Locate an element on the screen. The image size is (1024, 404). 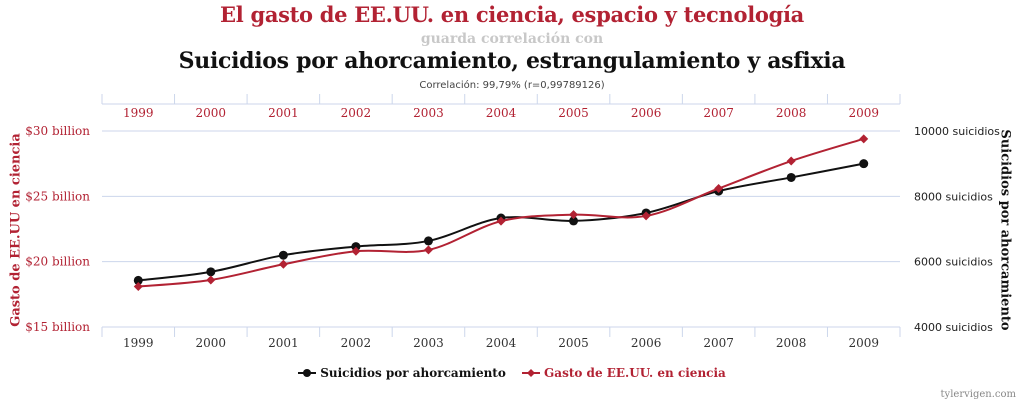
x-tick-label: 2007 is located at coordinates (718, 343).